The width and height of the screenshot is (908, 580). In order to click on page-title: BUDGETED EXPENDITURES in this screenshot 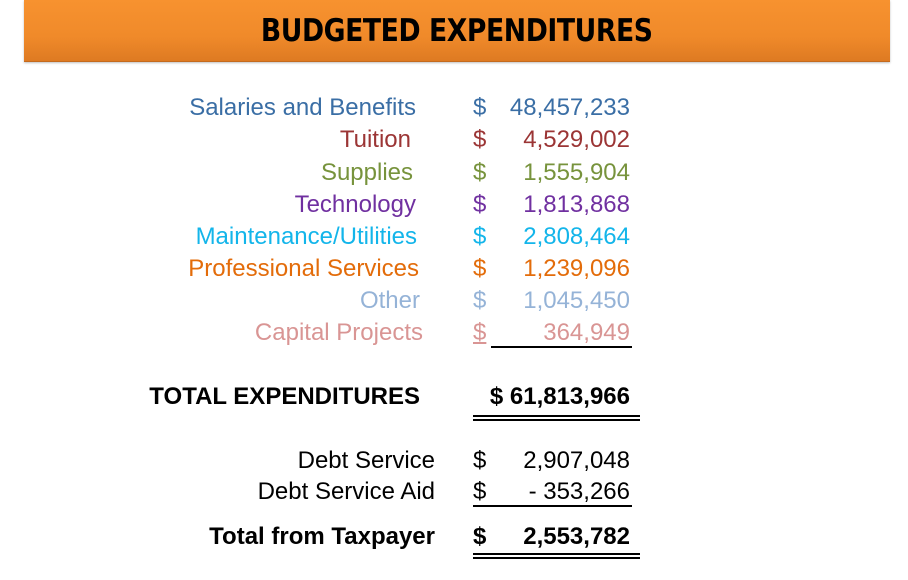, I will do `click(457, 30)`.